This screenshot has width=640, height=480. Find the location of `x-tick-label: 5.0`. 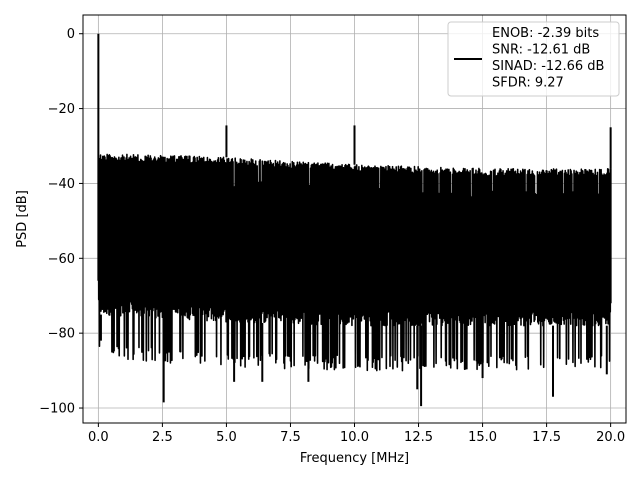

x-tick-label: 5.0 is located at coordinates (226, 437).